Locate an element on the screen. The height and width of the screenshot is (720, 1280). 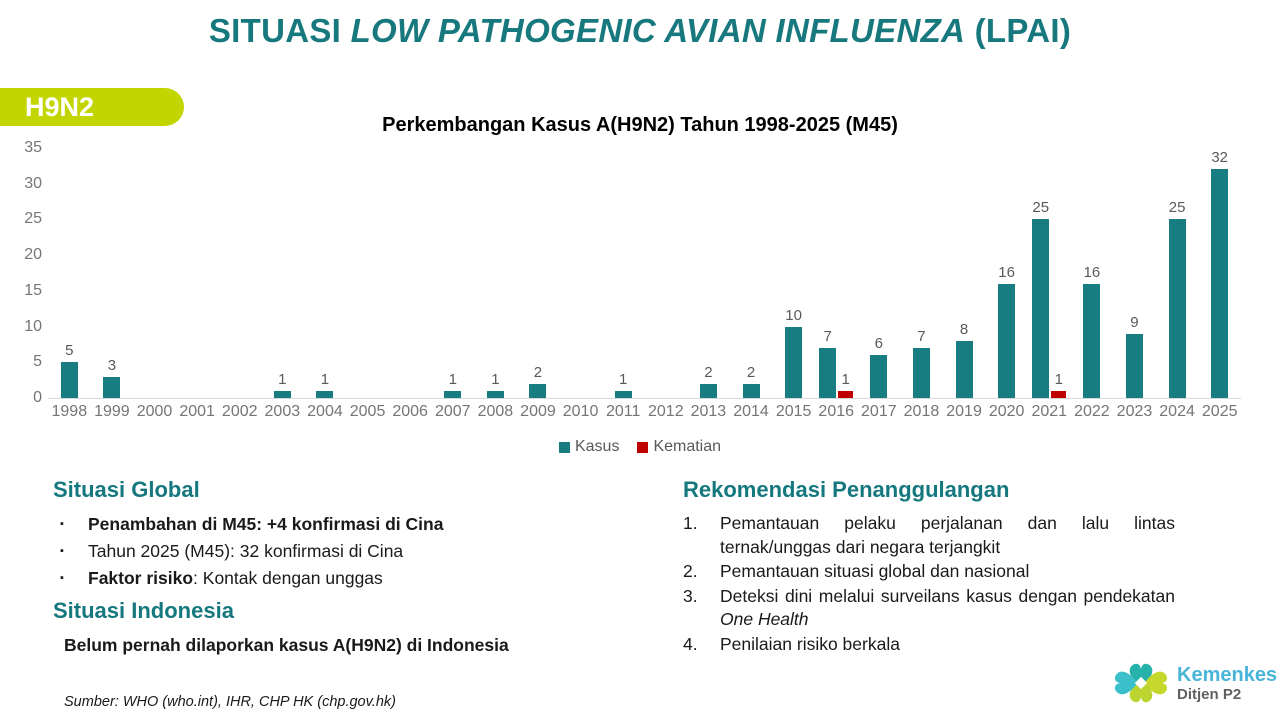
text-run: Penilaian risiko berkala is located at coordinates (810, 643).